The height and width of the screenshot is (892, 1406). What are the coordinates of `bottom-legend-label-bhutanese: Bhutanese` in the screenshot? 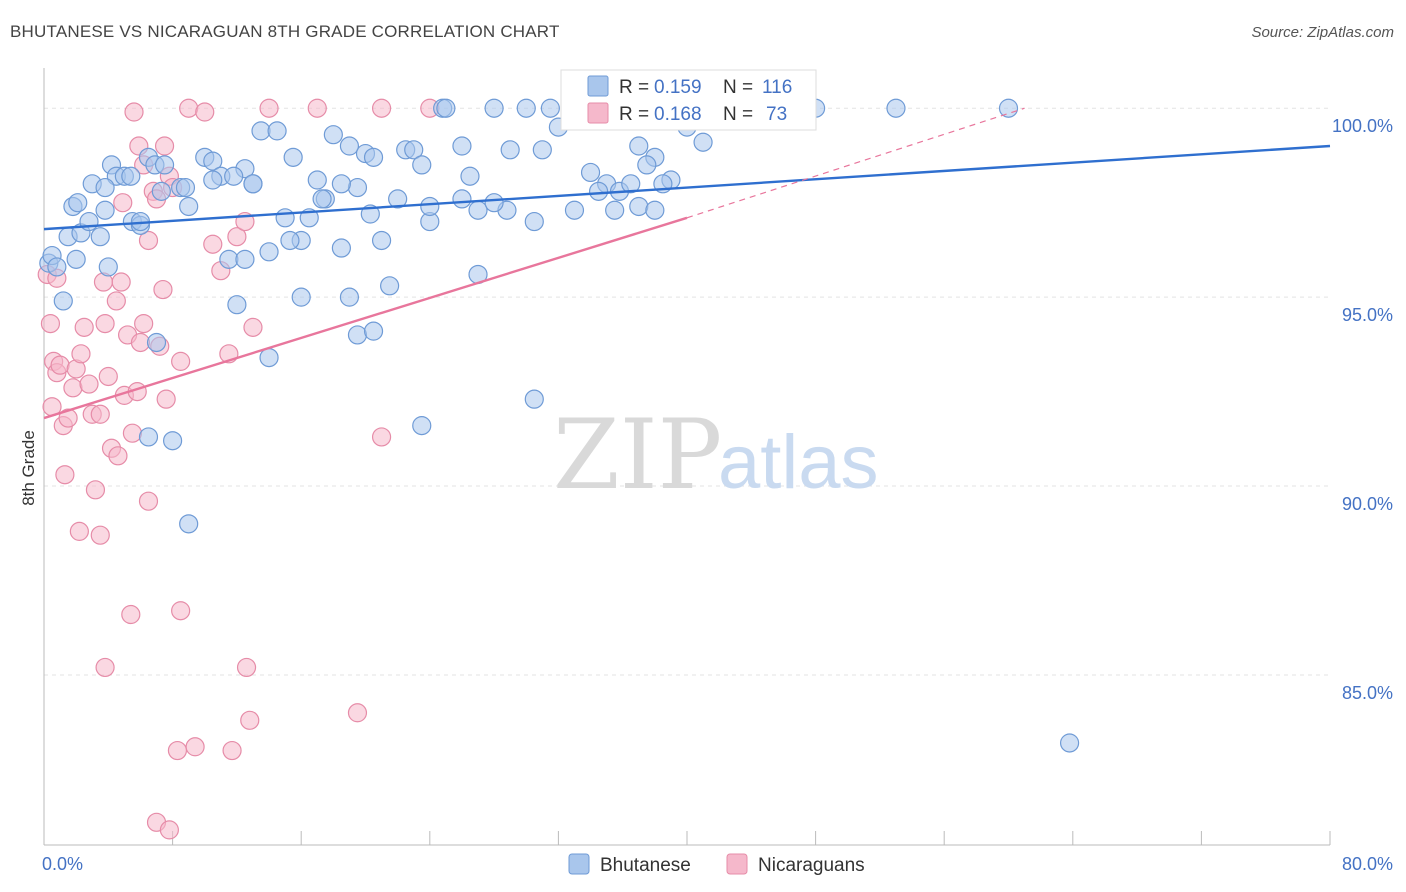 It's located at (645, 865).